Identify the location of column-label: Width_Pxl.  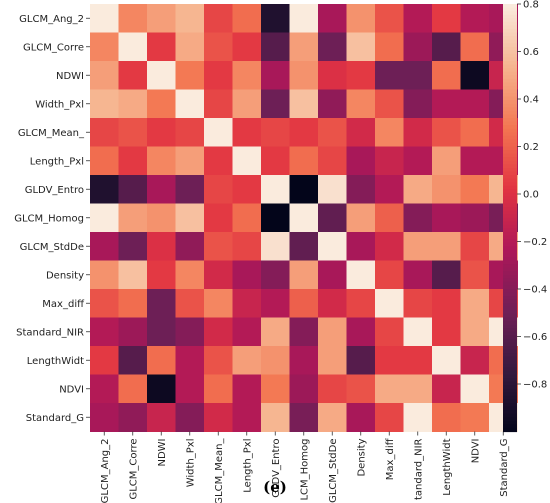
(190, 463).